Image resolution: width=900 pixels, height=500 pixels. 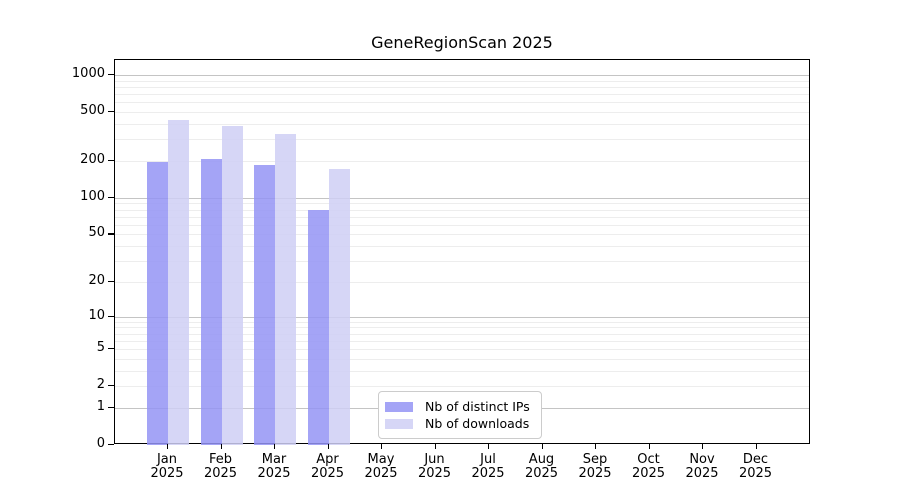 What do you see at coordinates (596, 446) in the screenshot?
I see `x-tick-sep` at bounding box center [596, 446].